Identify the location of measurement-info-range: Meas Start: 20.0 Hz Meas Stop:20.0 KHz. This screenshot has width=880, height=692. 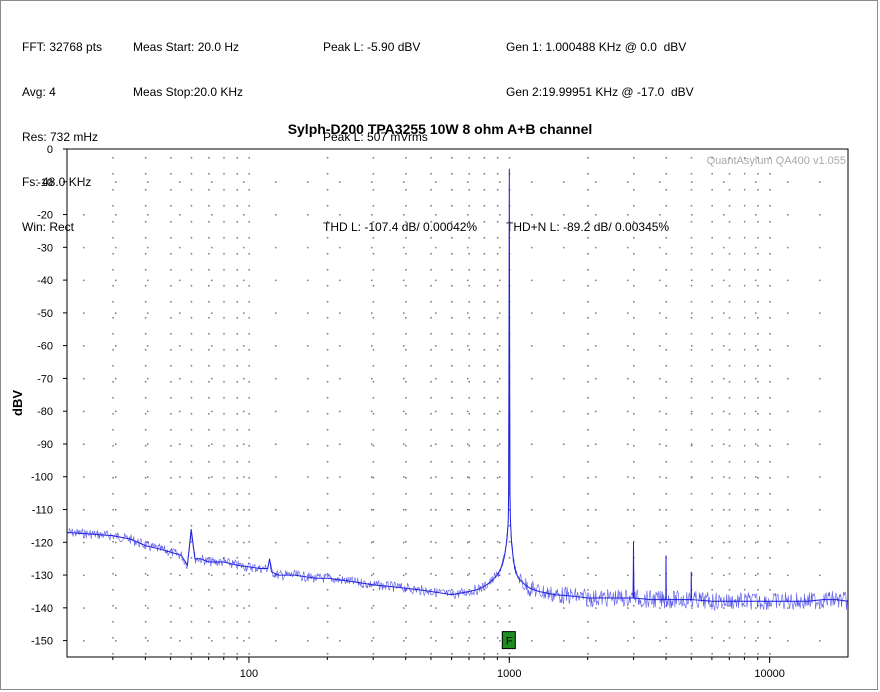
(188, 62).